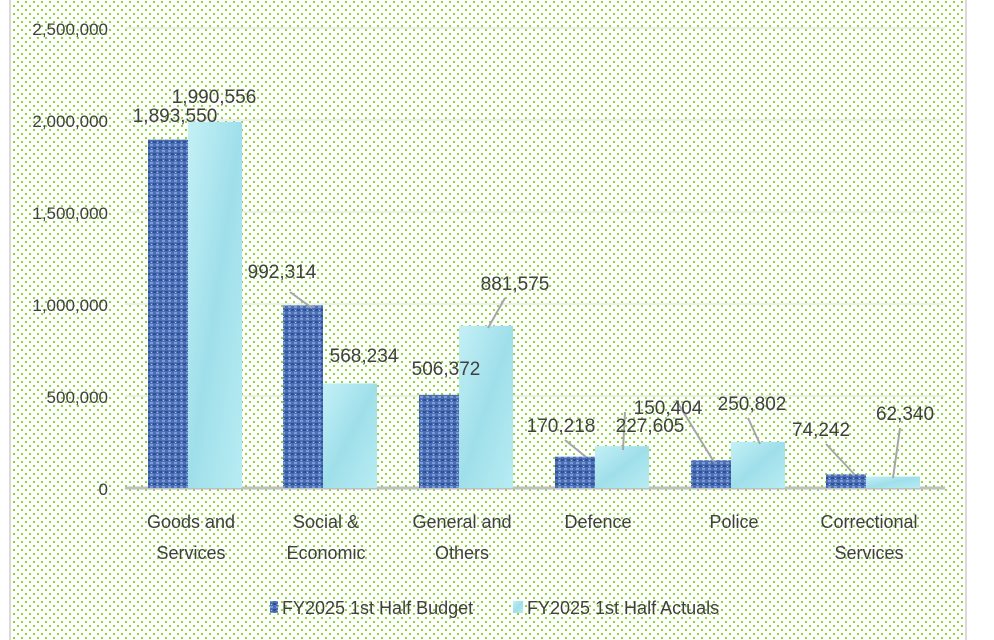  I want to click on x-category-label: Correctional, so click(868, 522).